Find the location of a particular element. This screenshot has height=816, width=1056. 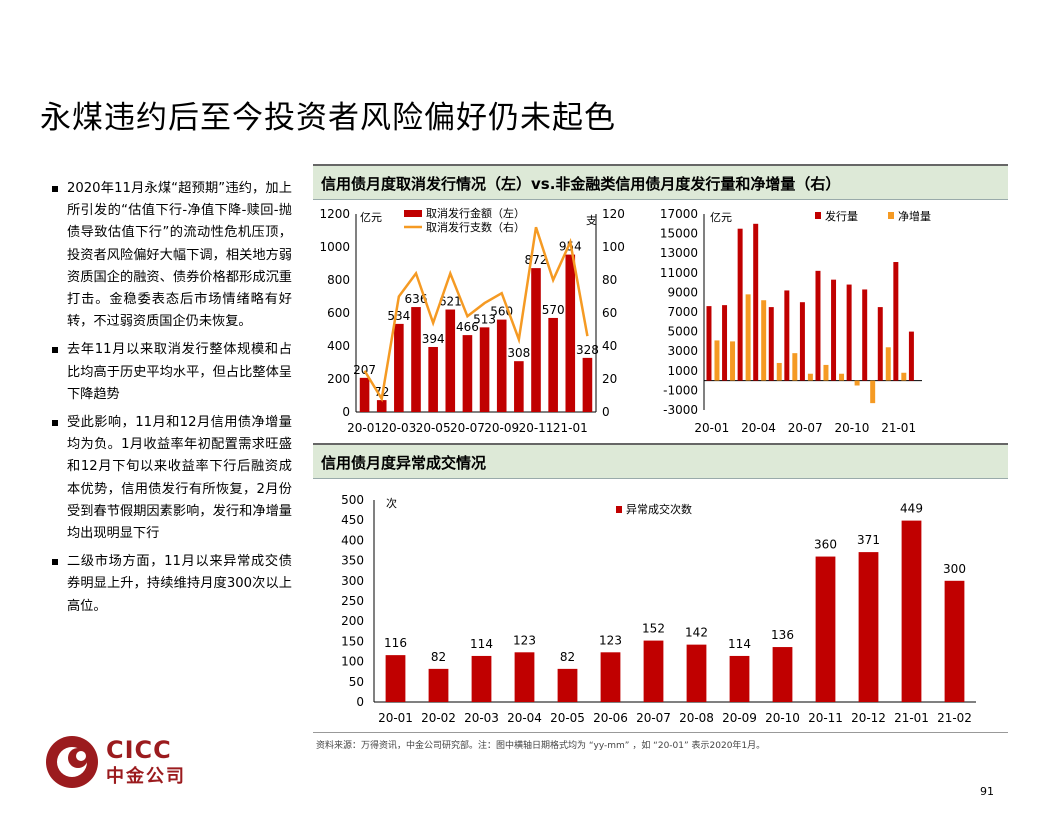

y-tick-label: 0 is located at coordinates (360, 702).